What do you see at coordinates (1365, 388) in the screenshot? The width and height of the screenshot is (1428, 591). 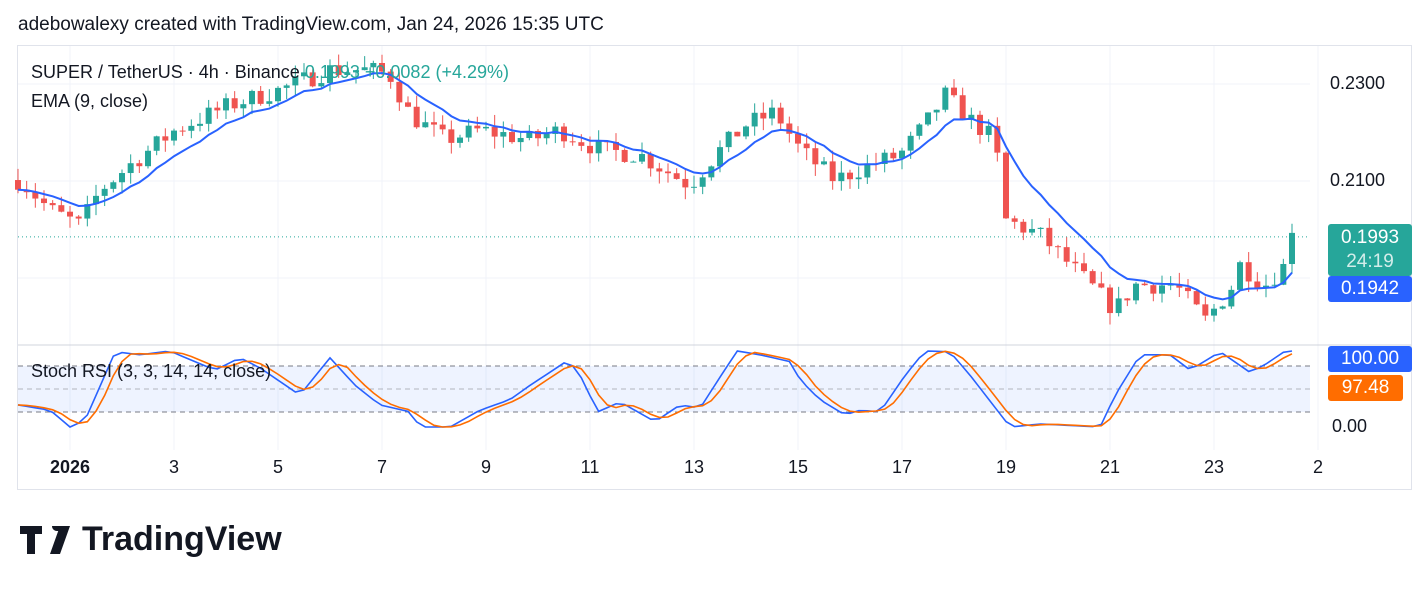 I see `stoch-d-label: 97.48` at bounding box center [1365, 388].